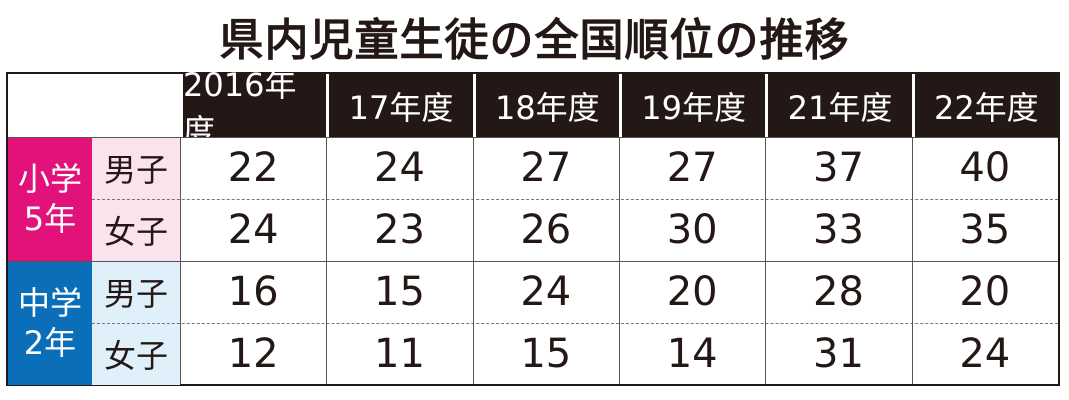 Image resolution: width=1069 pixels, height=400 pixels. I want to click on column-header: 18年度, so click(545, 105).